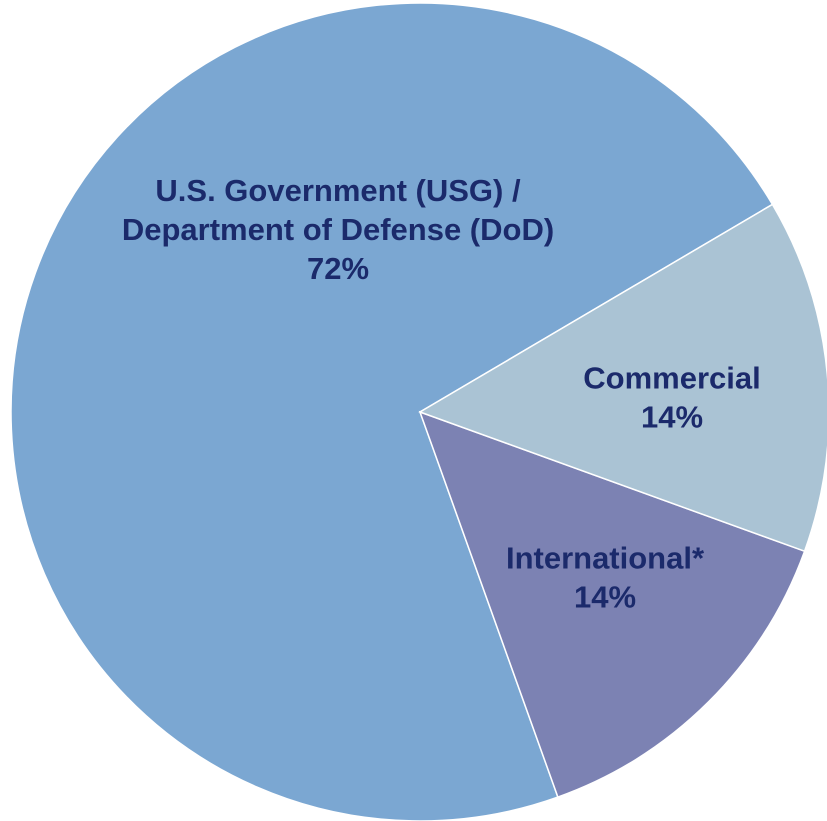  What do you see at coordinates (671, 398) in the screenshot?
I see `slice-label-commercial: Commercial 14%` at bounding box center [671, 398].